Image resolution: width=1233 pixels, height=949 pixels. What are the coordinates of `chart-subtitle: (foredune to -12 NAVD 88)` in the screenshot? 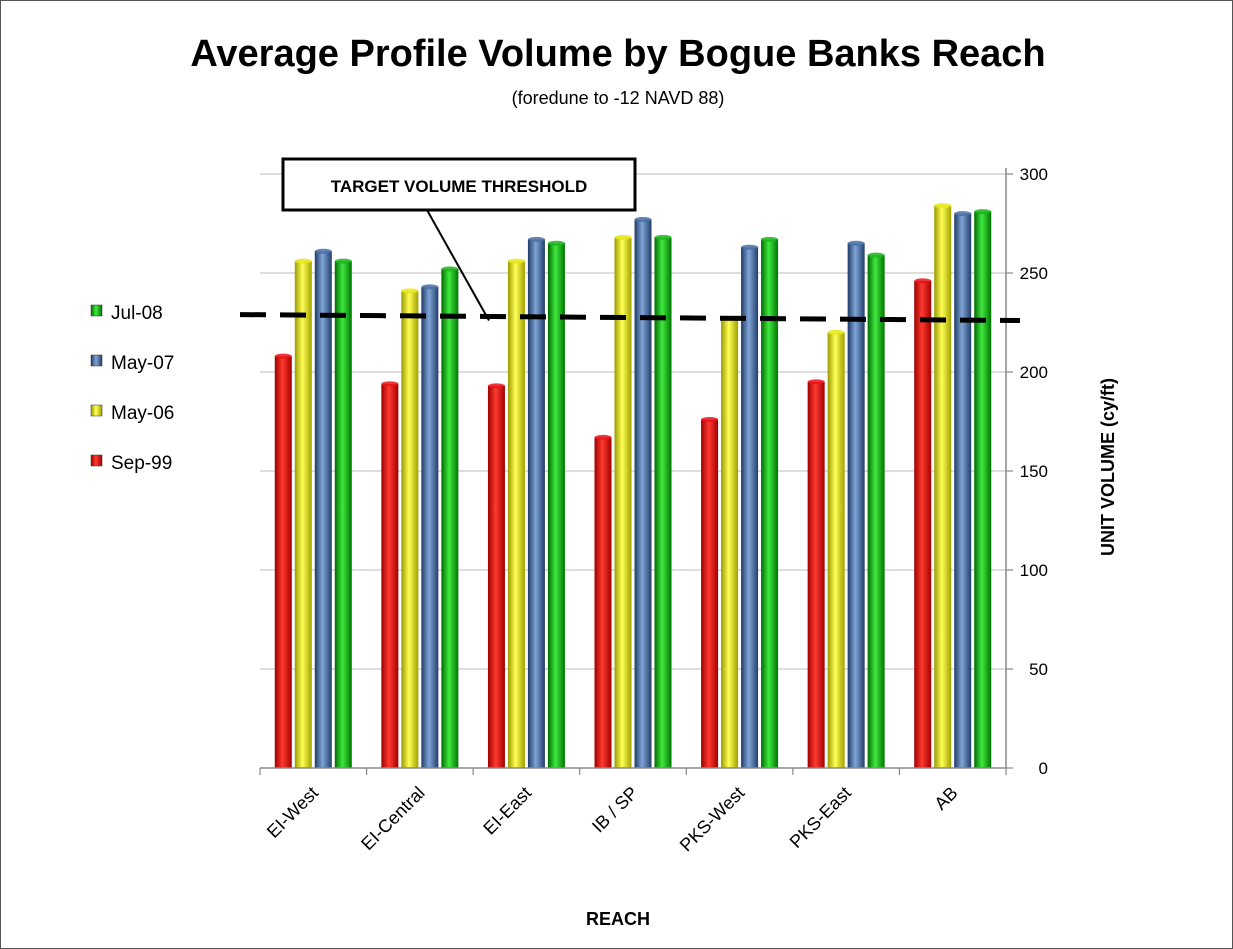 It's located at (618, 98).